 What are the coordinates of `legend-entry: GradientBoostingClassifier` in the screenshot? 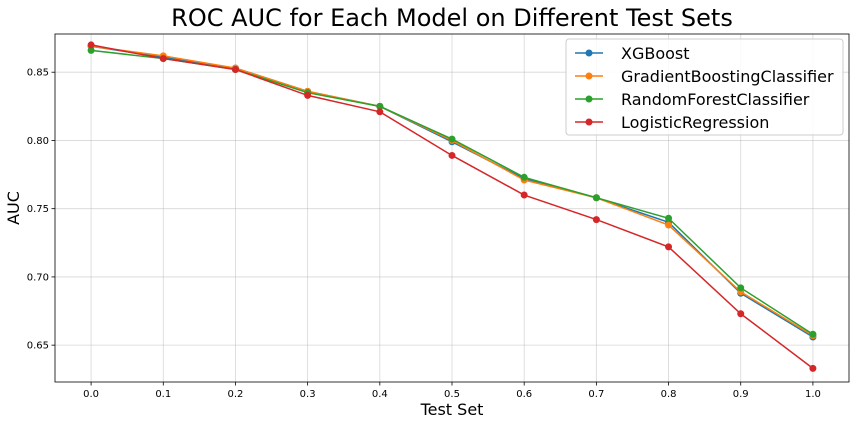 It's located at (704, 76).